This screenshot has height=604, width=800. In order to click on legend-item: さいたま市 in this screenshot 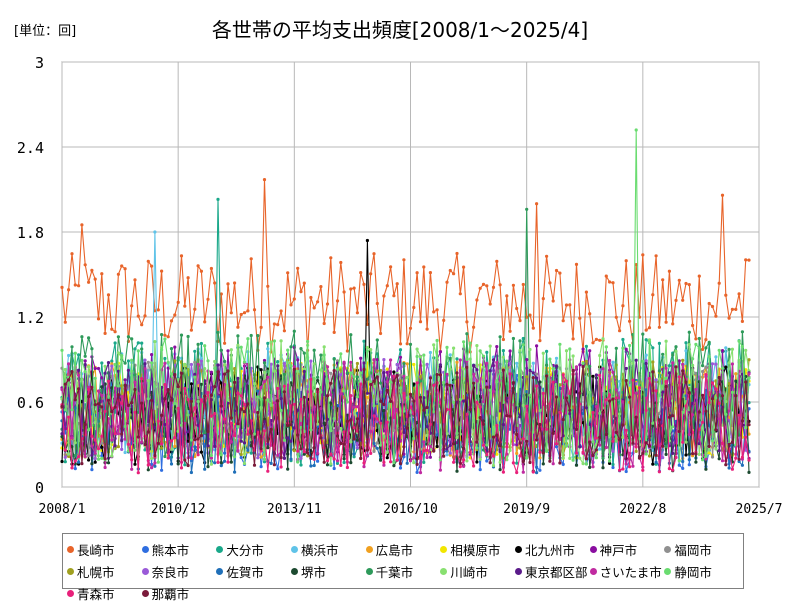, I will do `click(627, 571)`.